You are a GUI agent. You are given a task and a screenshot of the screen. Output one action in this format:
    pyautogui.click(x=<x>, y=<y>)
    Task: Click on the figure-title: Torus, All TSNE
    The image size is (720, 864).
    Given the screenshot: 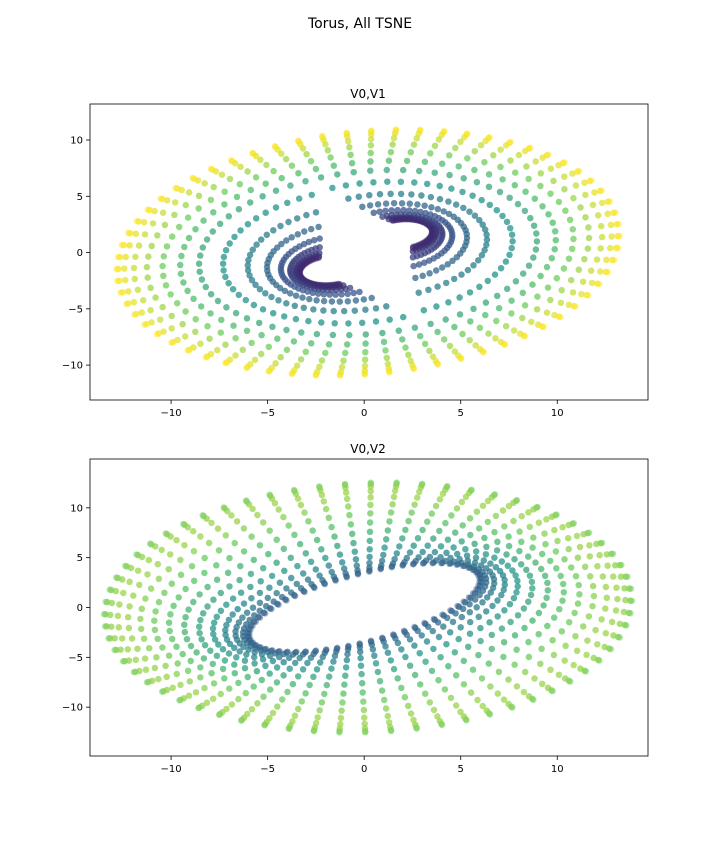 What is the action you would take?
    pyautogui.click(x=359, y=24)
    